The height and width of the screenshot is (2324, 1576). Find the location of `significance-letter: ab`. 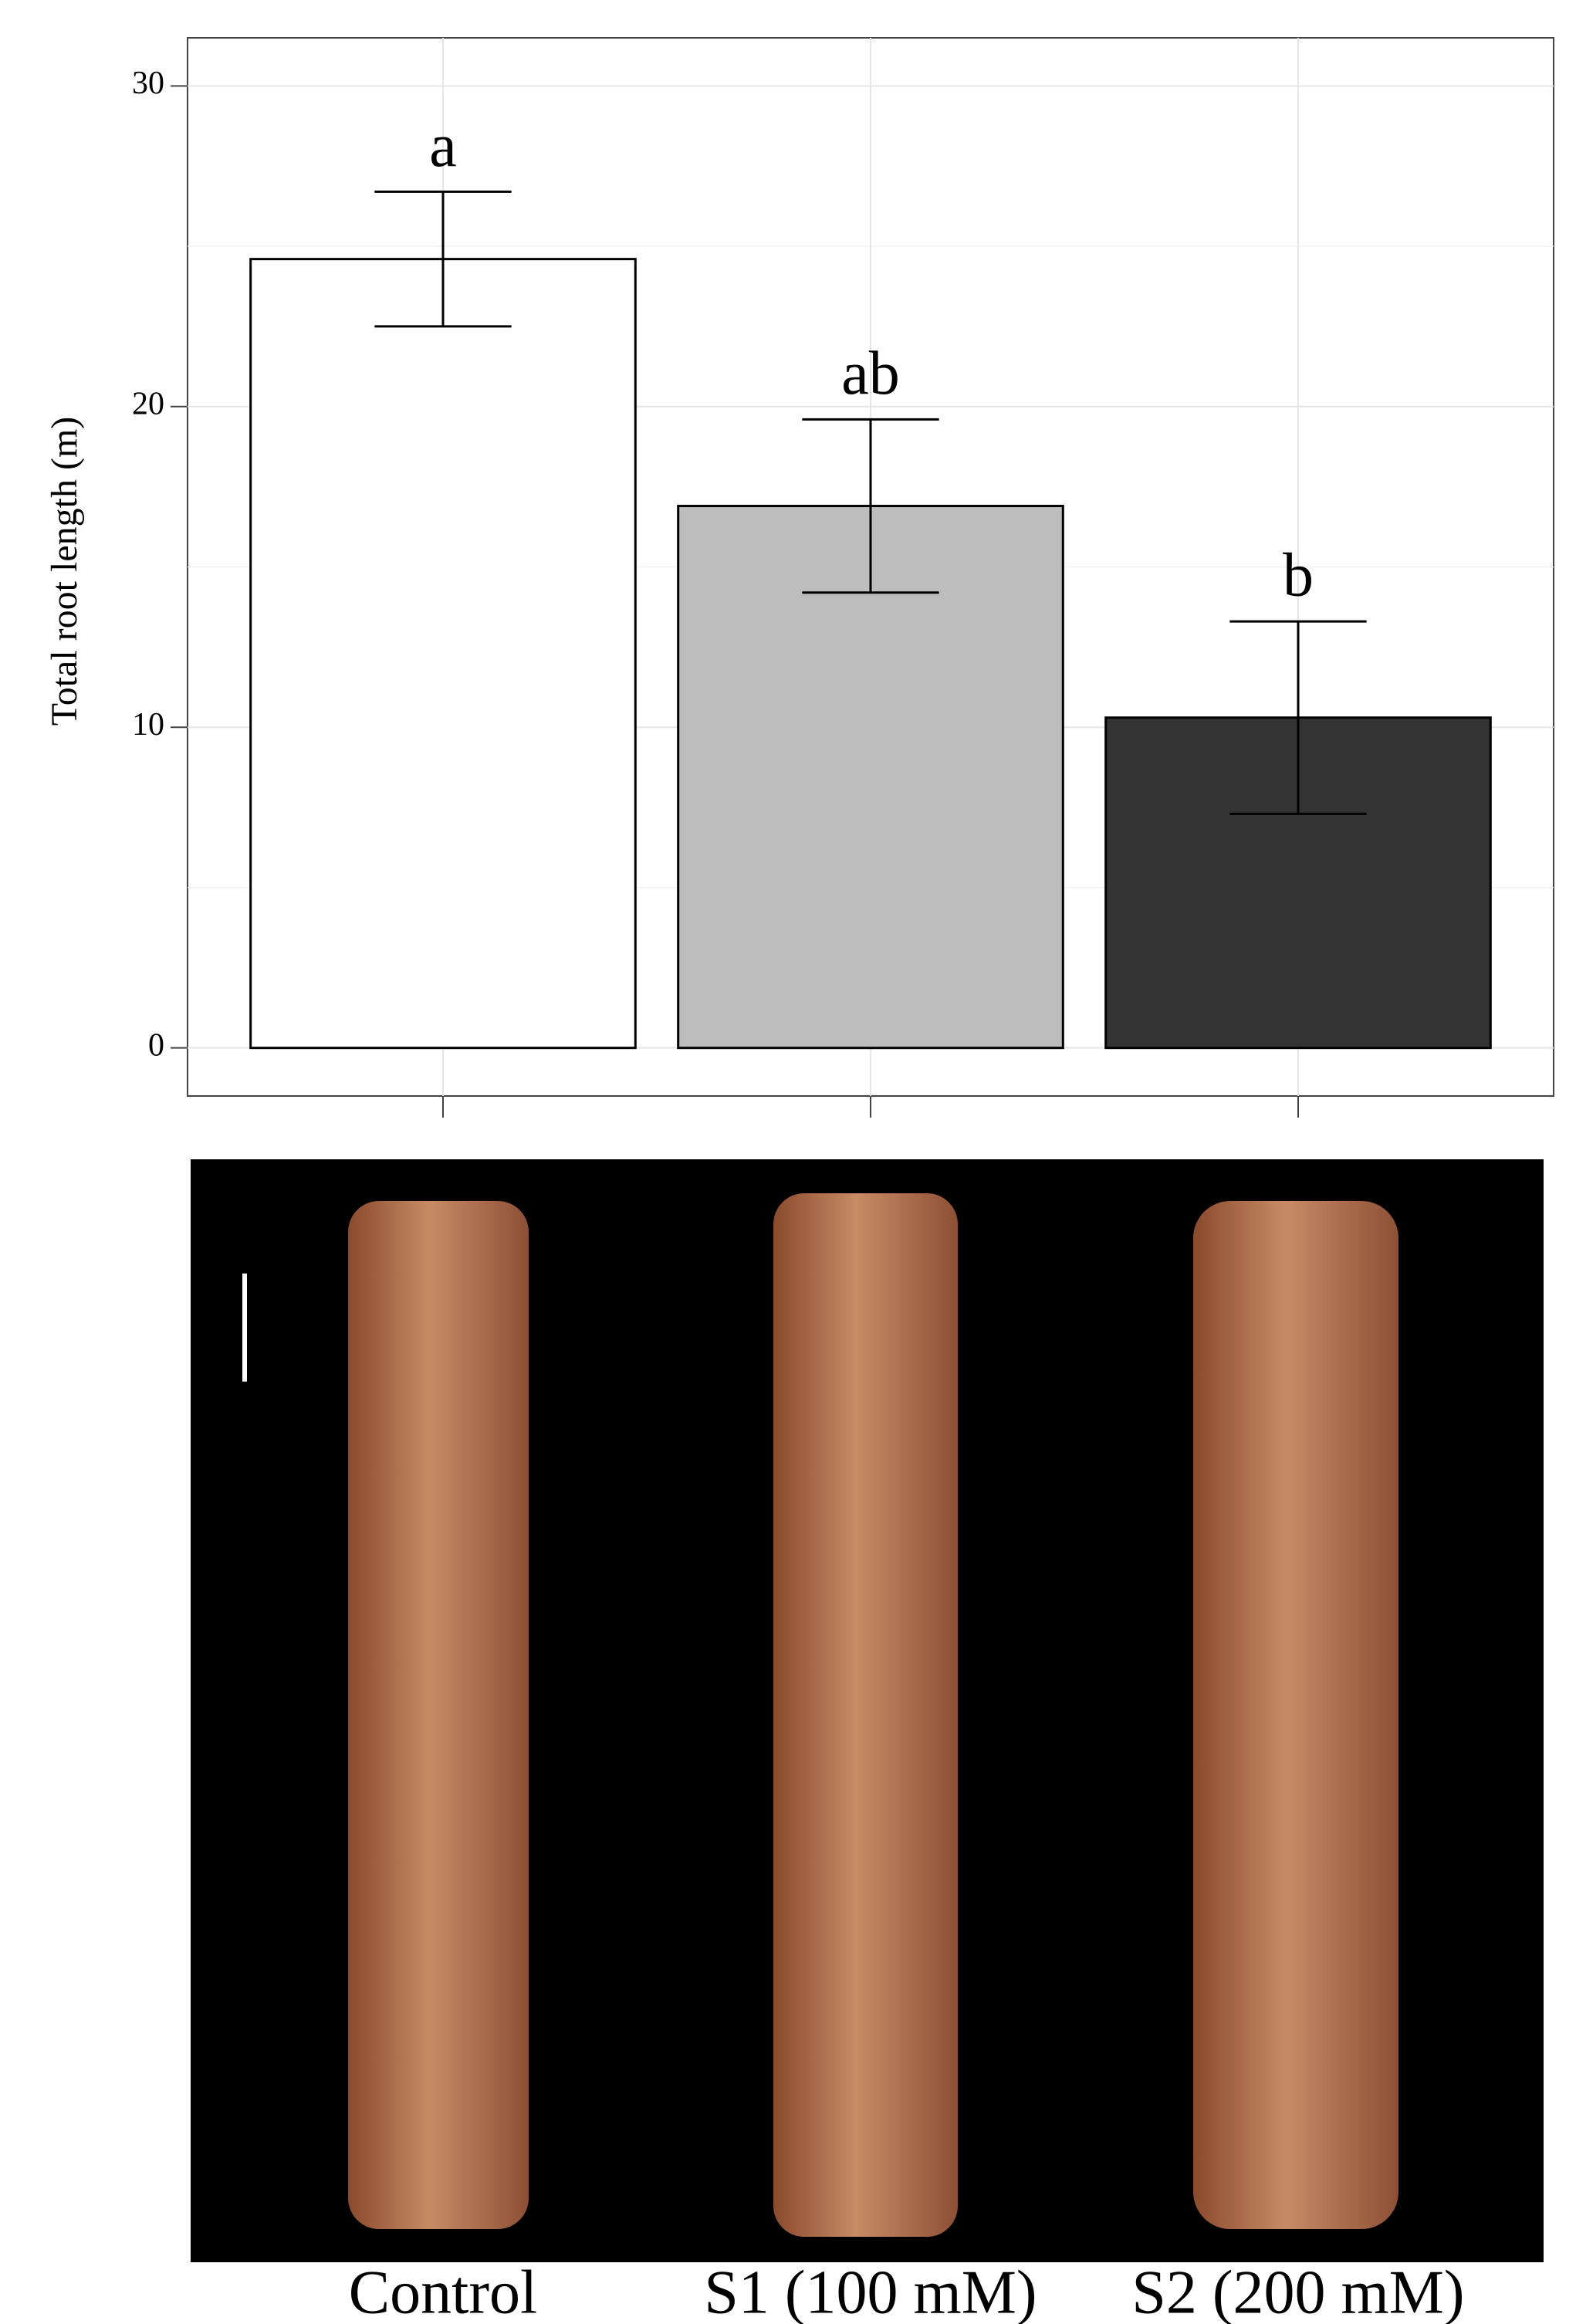

significance-letter: ab is located at coordinates (870, 374).